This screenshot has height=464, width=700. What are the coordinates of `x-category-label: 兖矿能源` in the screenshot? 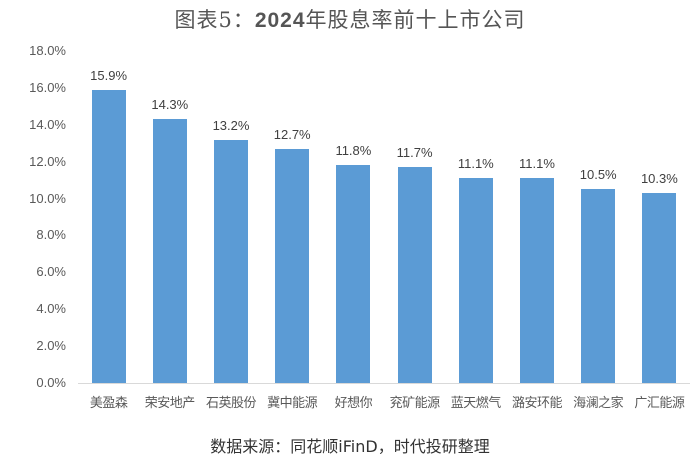 It's located at (415, 403).